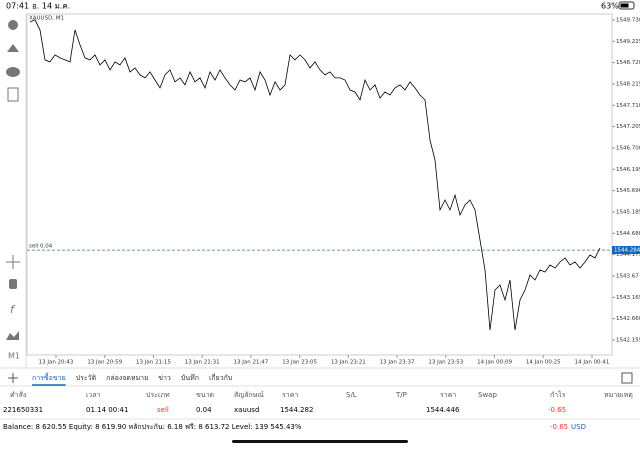 The image size is (640, 451). I want to click on order-time: 01.14 00:41, so click(107, 410).